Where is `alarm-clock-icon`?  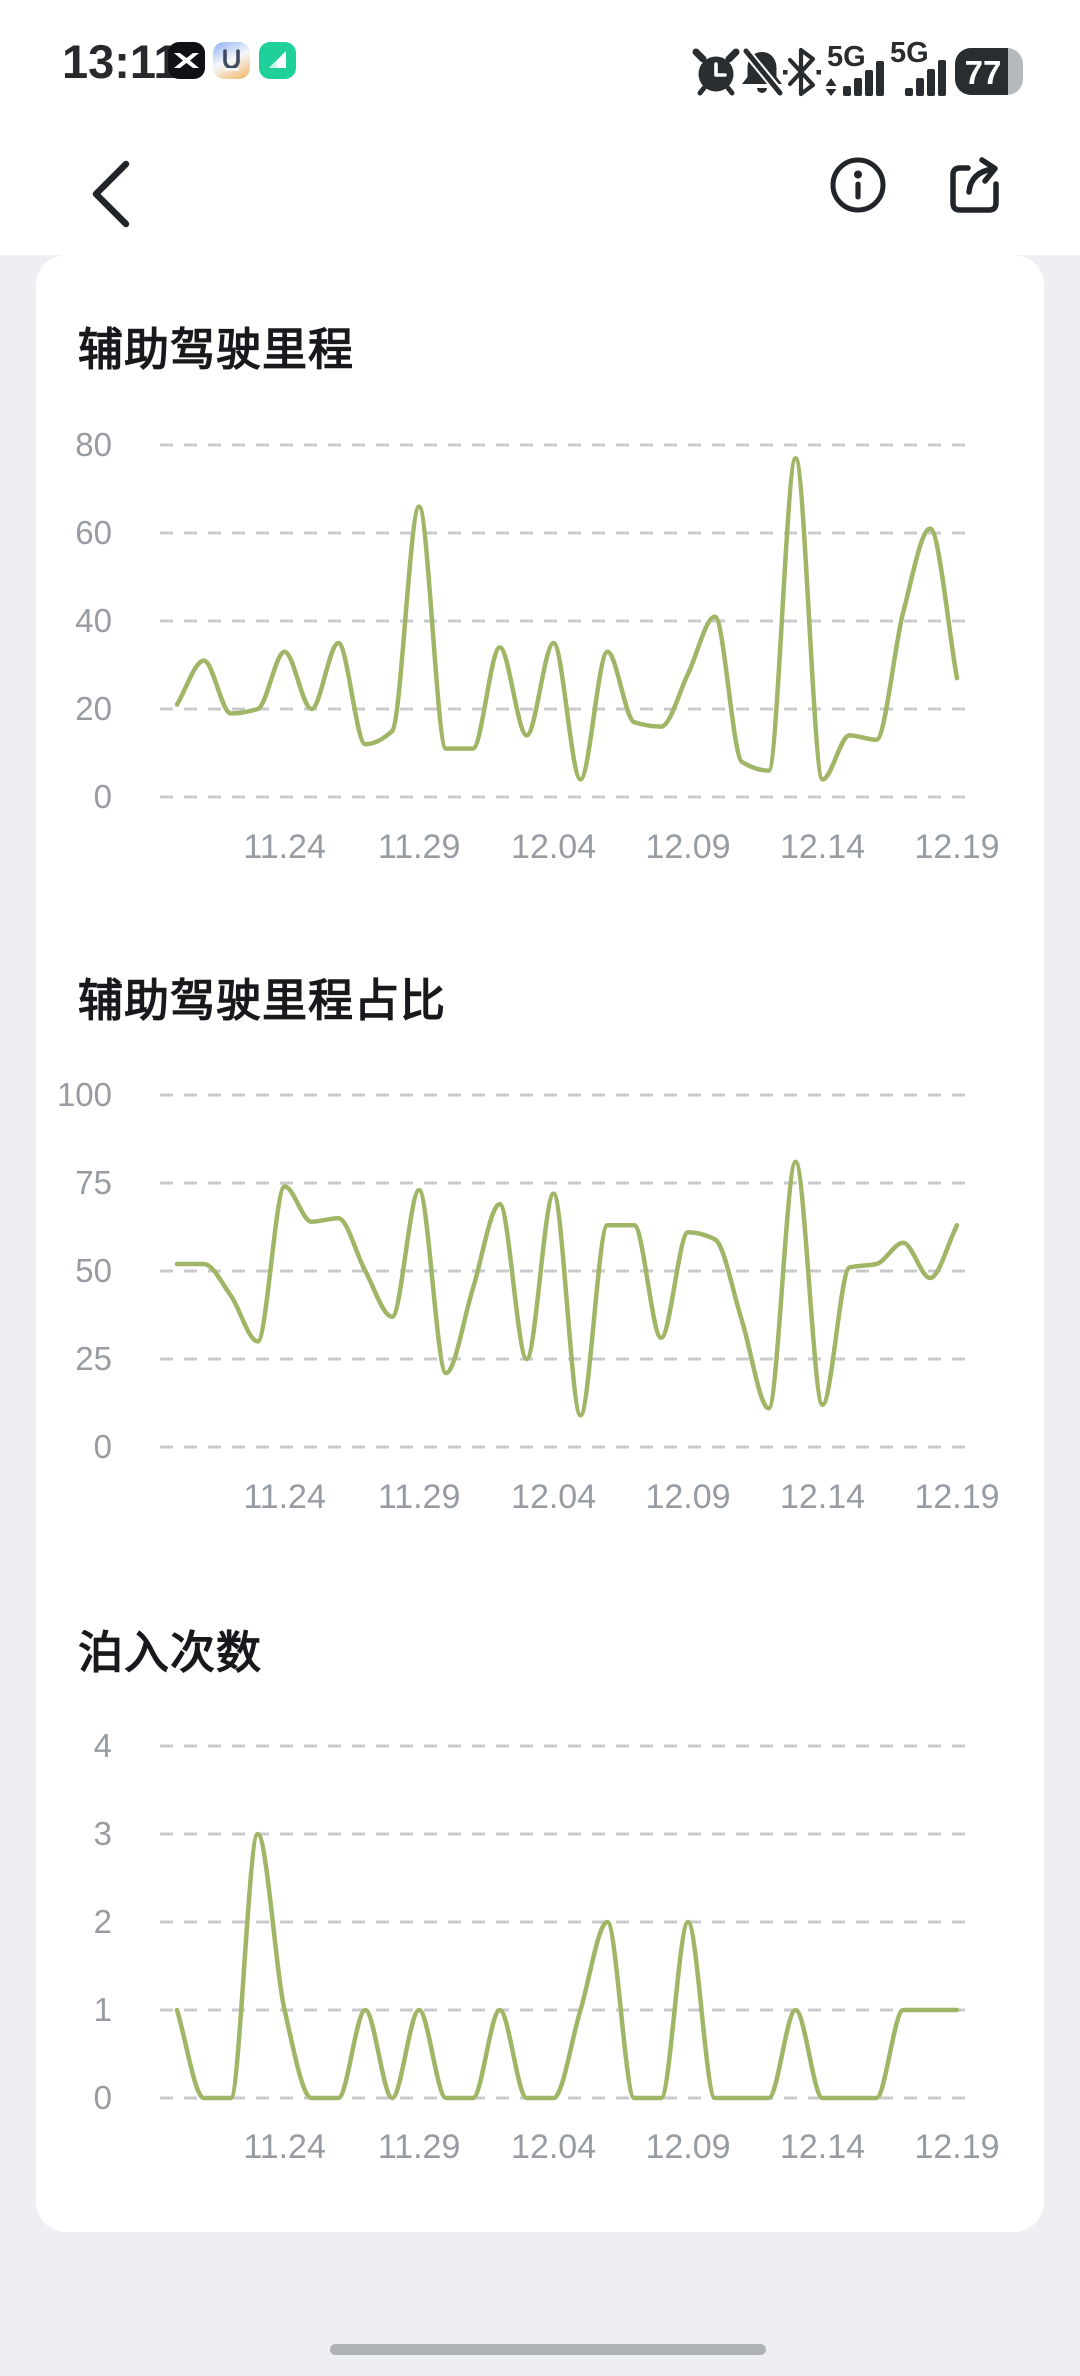
alarm-clock-icon is located at coordinates (716, 72).